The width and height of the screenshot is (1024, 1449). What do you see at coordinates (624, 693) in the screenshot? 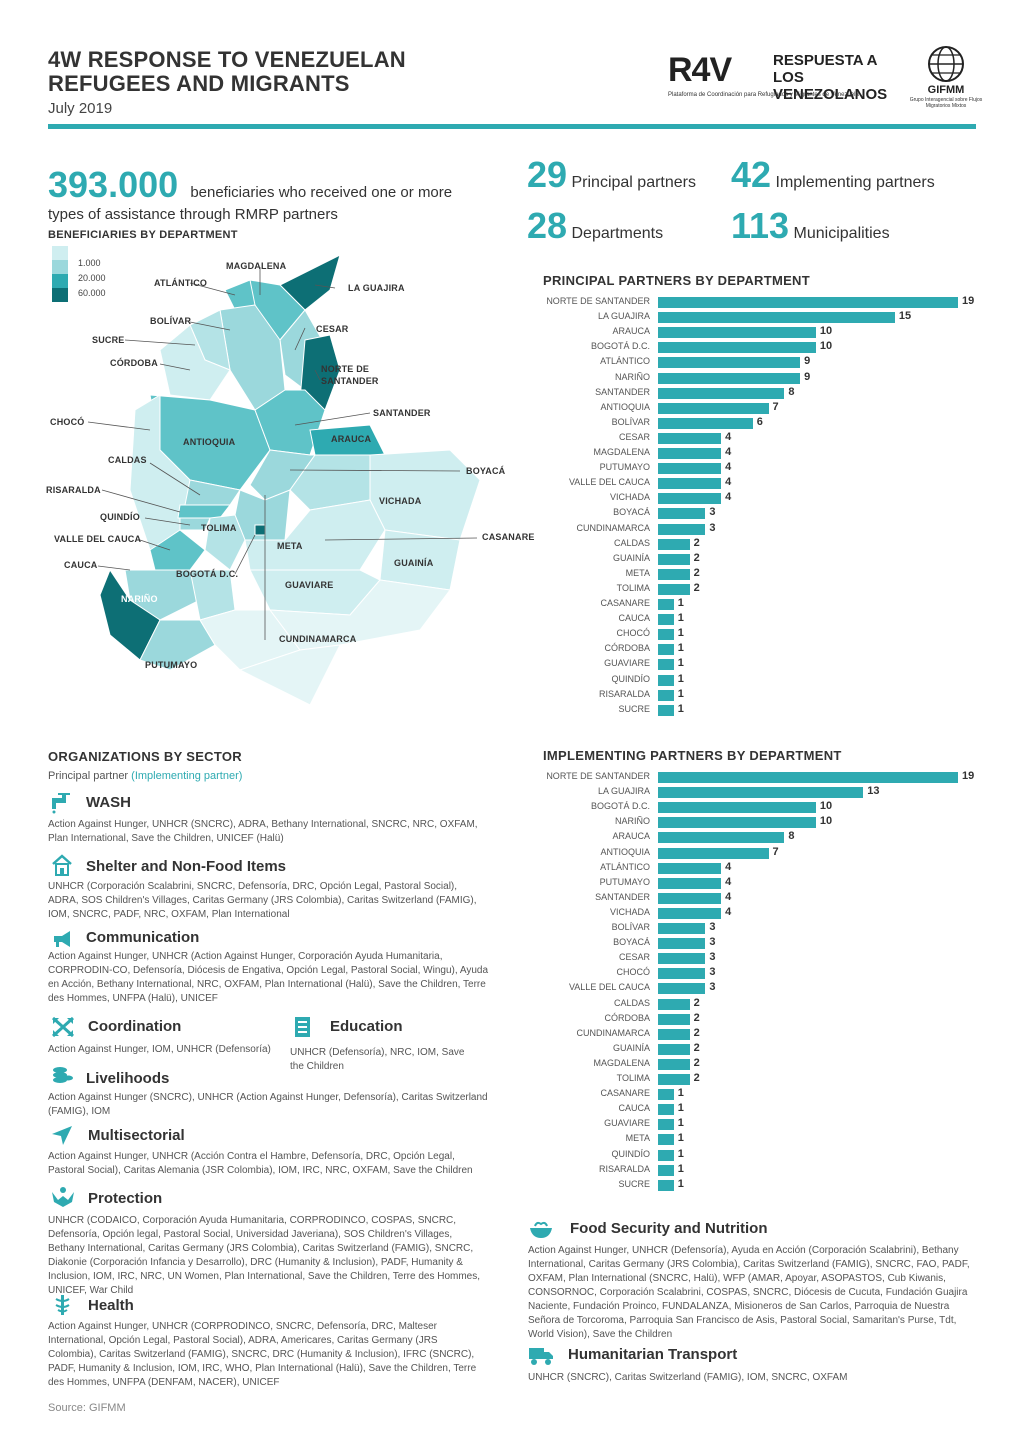
I see `bar-label: RISARALDA` at bounding box center [624, 693].